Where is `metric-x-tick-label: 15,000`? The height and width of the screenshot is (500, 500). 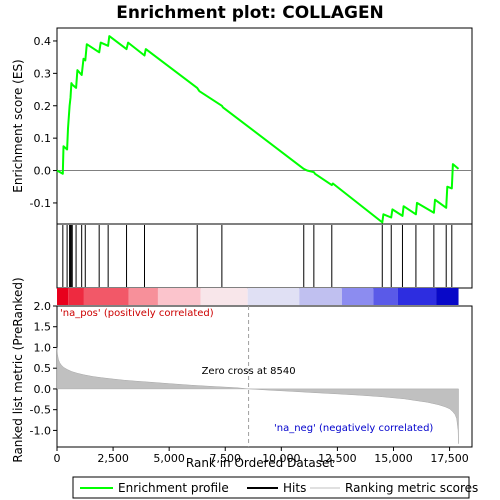 metric-x-tick-label: 15,000 is located at coordinates (393, 458).